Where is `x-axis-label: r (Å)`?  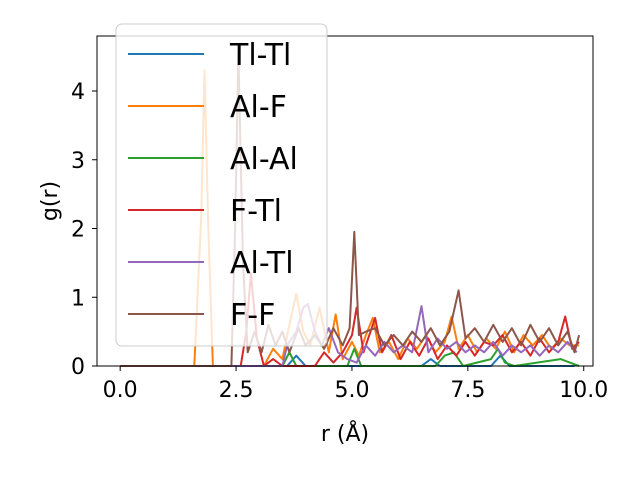
x-axis-label: r (Å) is located at coordinates (345, 433).